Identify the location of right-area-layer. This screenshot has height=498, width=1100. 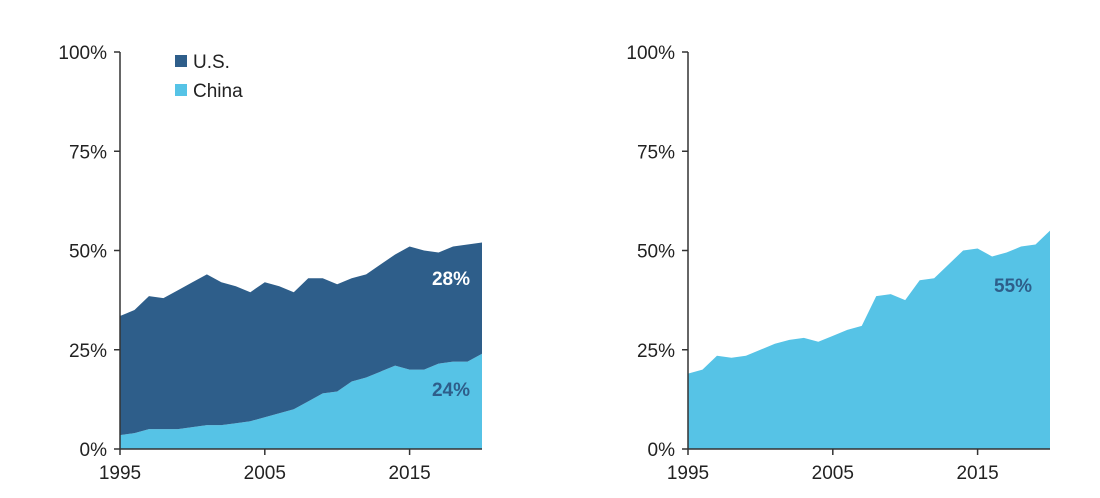
(869, 339).